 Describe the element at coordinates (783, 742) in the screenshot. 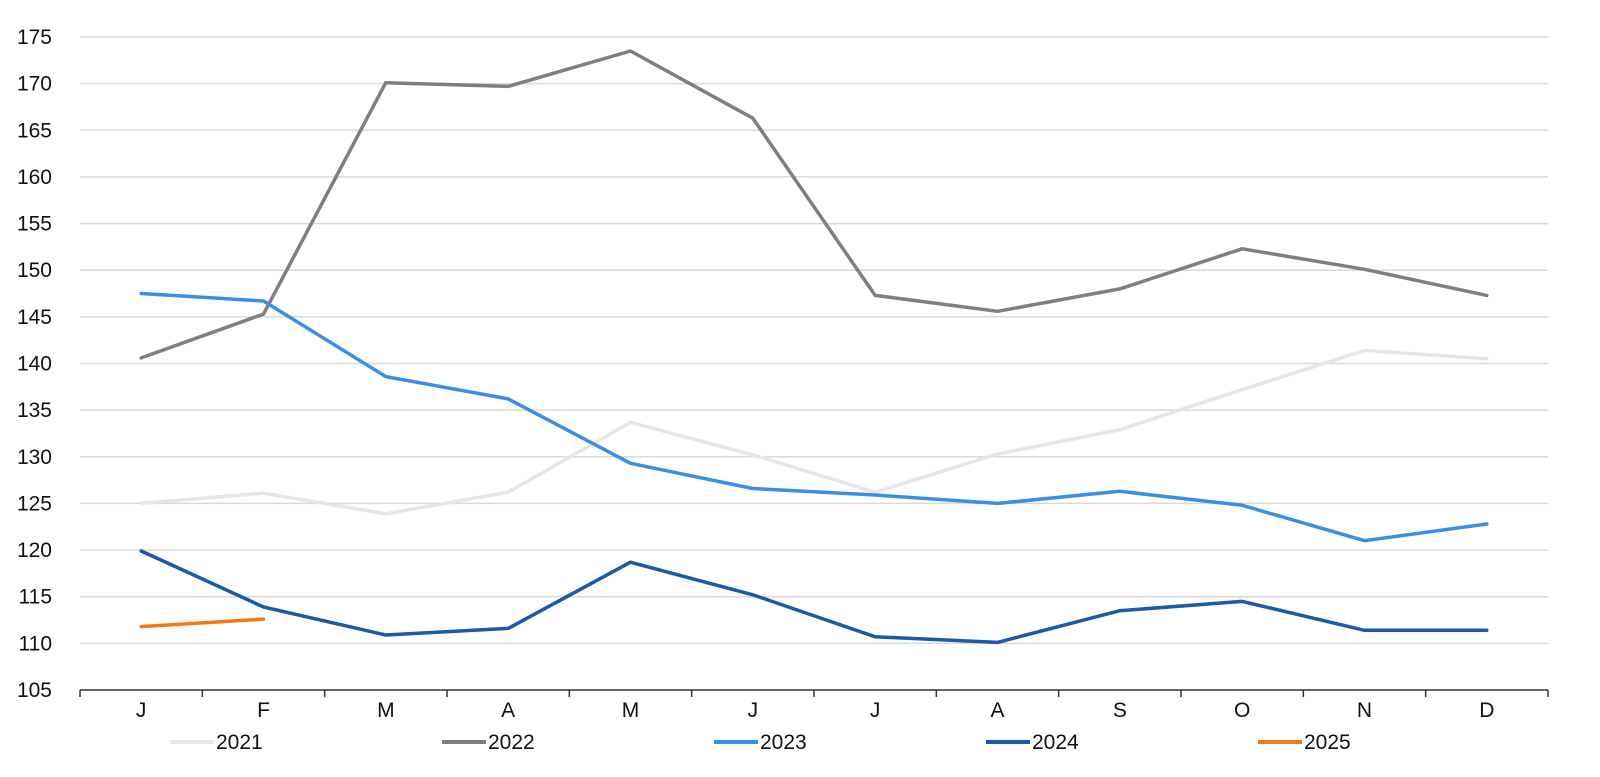

I see `legend-label-2023: 2023` at that location.